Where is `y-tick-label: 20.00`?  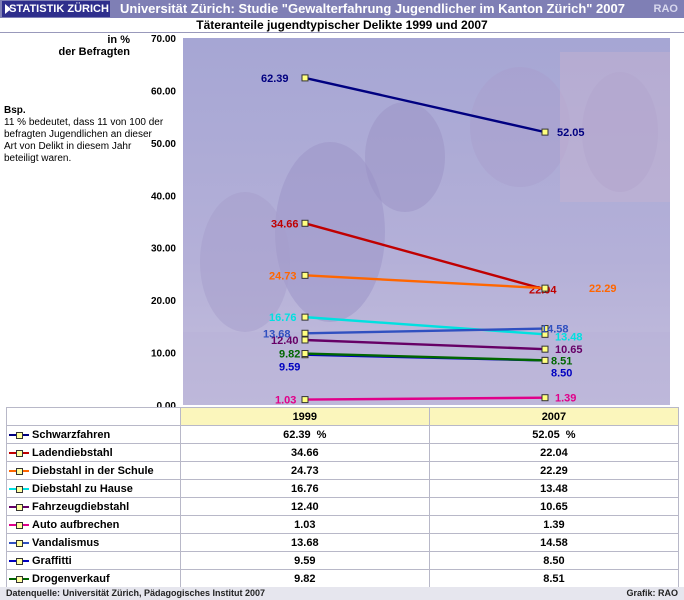
y-tick-label: 20.00 is located at coordinates (163, 301).